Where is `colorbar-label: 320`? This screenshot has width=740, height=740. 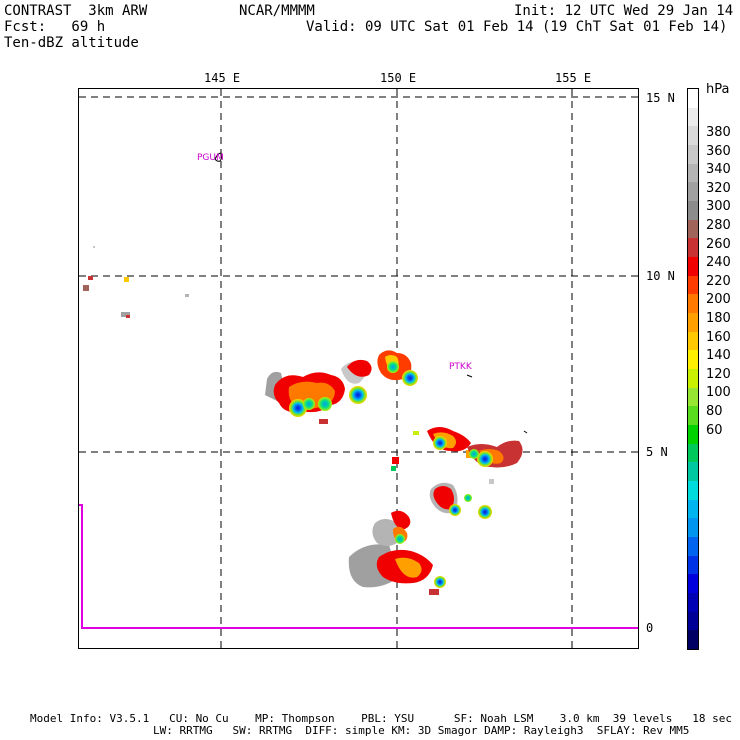
colorbar-label: 320 is located at coordinates (718, 188).